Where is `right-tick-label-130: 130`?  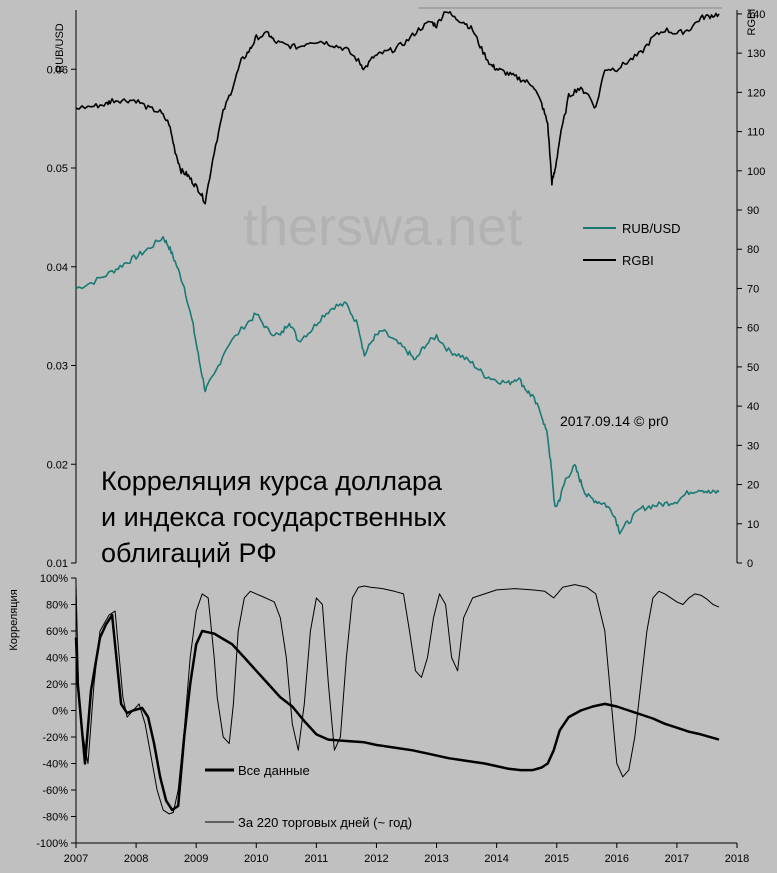
right-tick-label-130: 130 is located at coordinates (756, 54).